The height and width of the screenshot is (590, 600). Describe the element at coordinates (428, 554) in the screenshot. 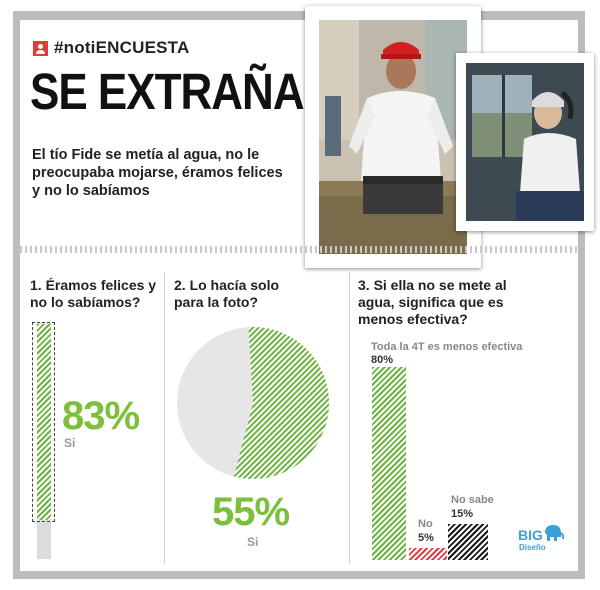

I see `q3-bar-no` at that location.